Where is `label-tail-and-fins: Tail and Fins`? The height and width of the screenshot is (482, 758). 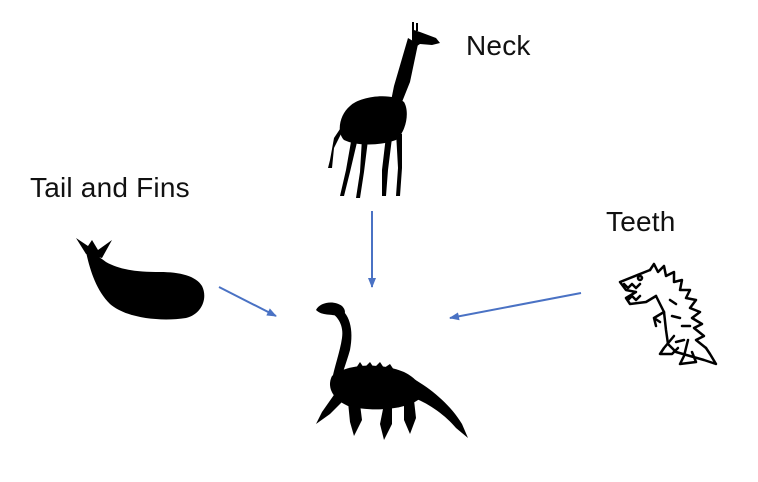
label-tail-and-fins: Tail and Fins is located at coordinates (110, 187).